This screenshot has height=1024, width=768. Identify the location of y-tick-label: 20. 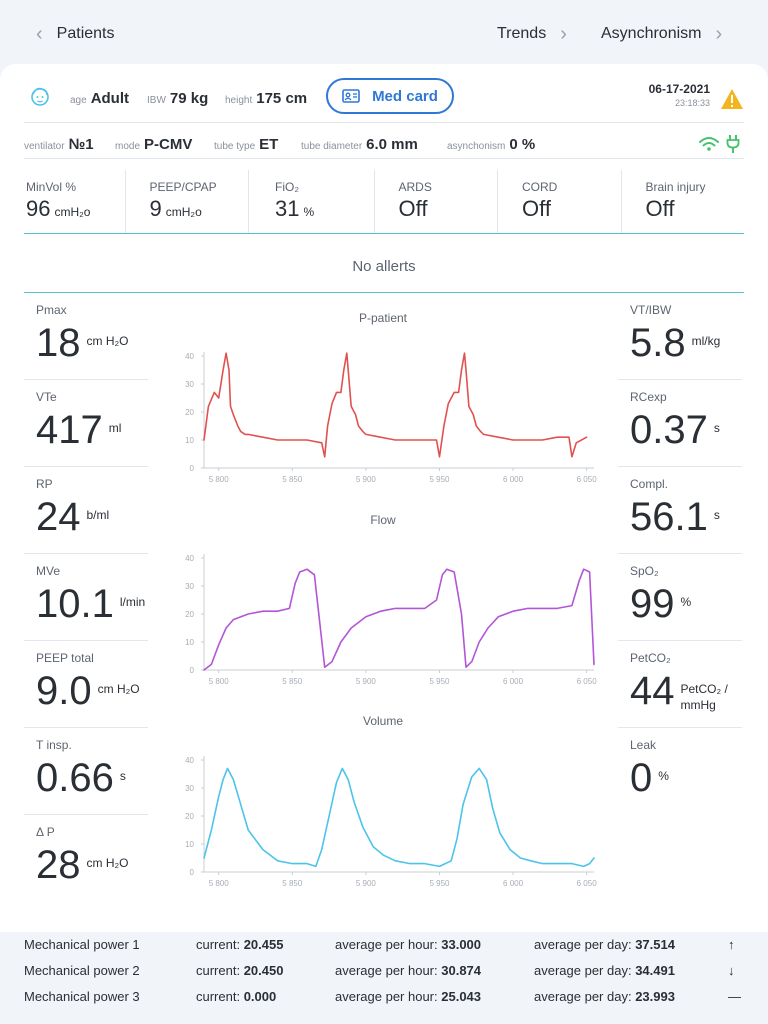
(189, 816).